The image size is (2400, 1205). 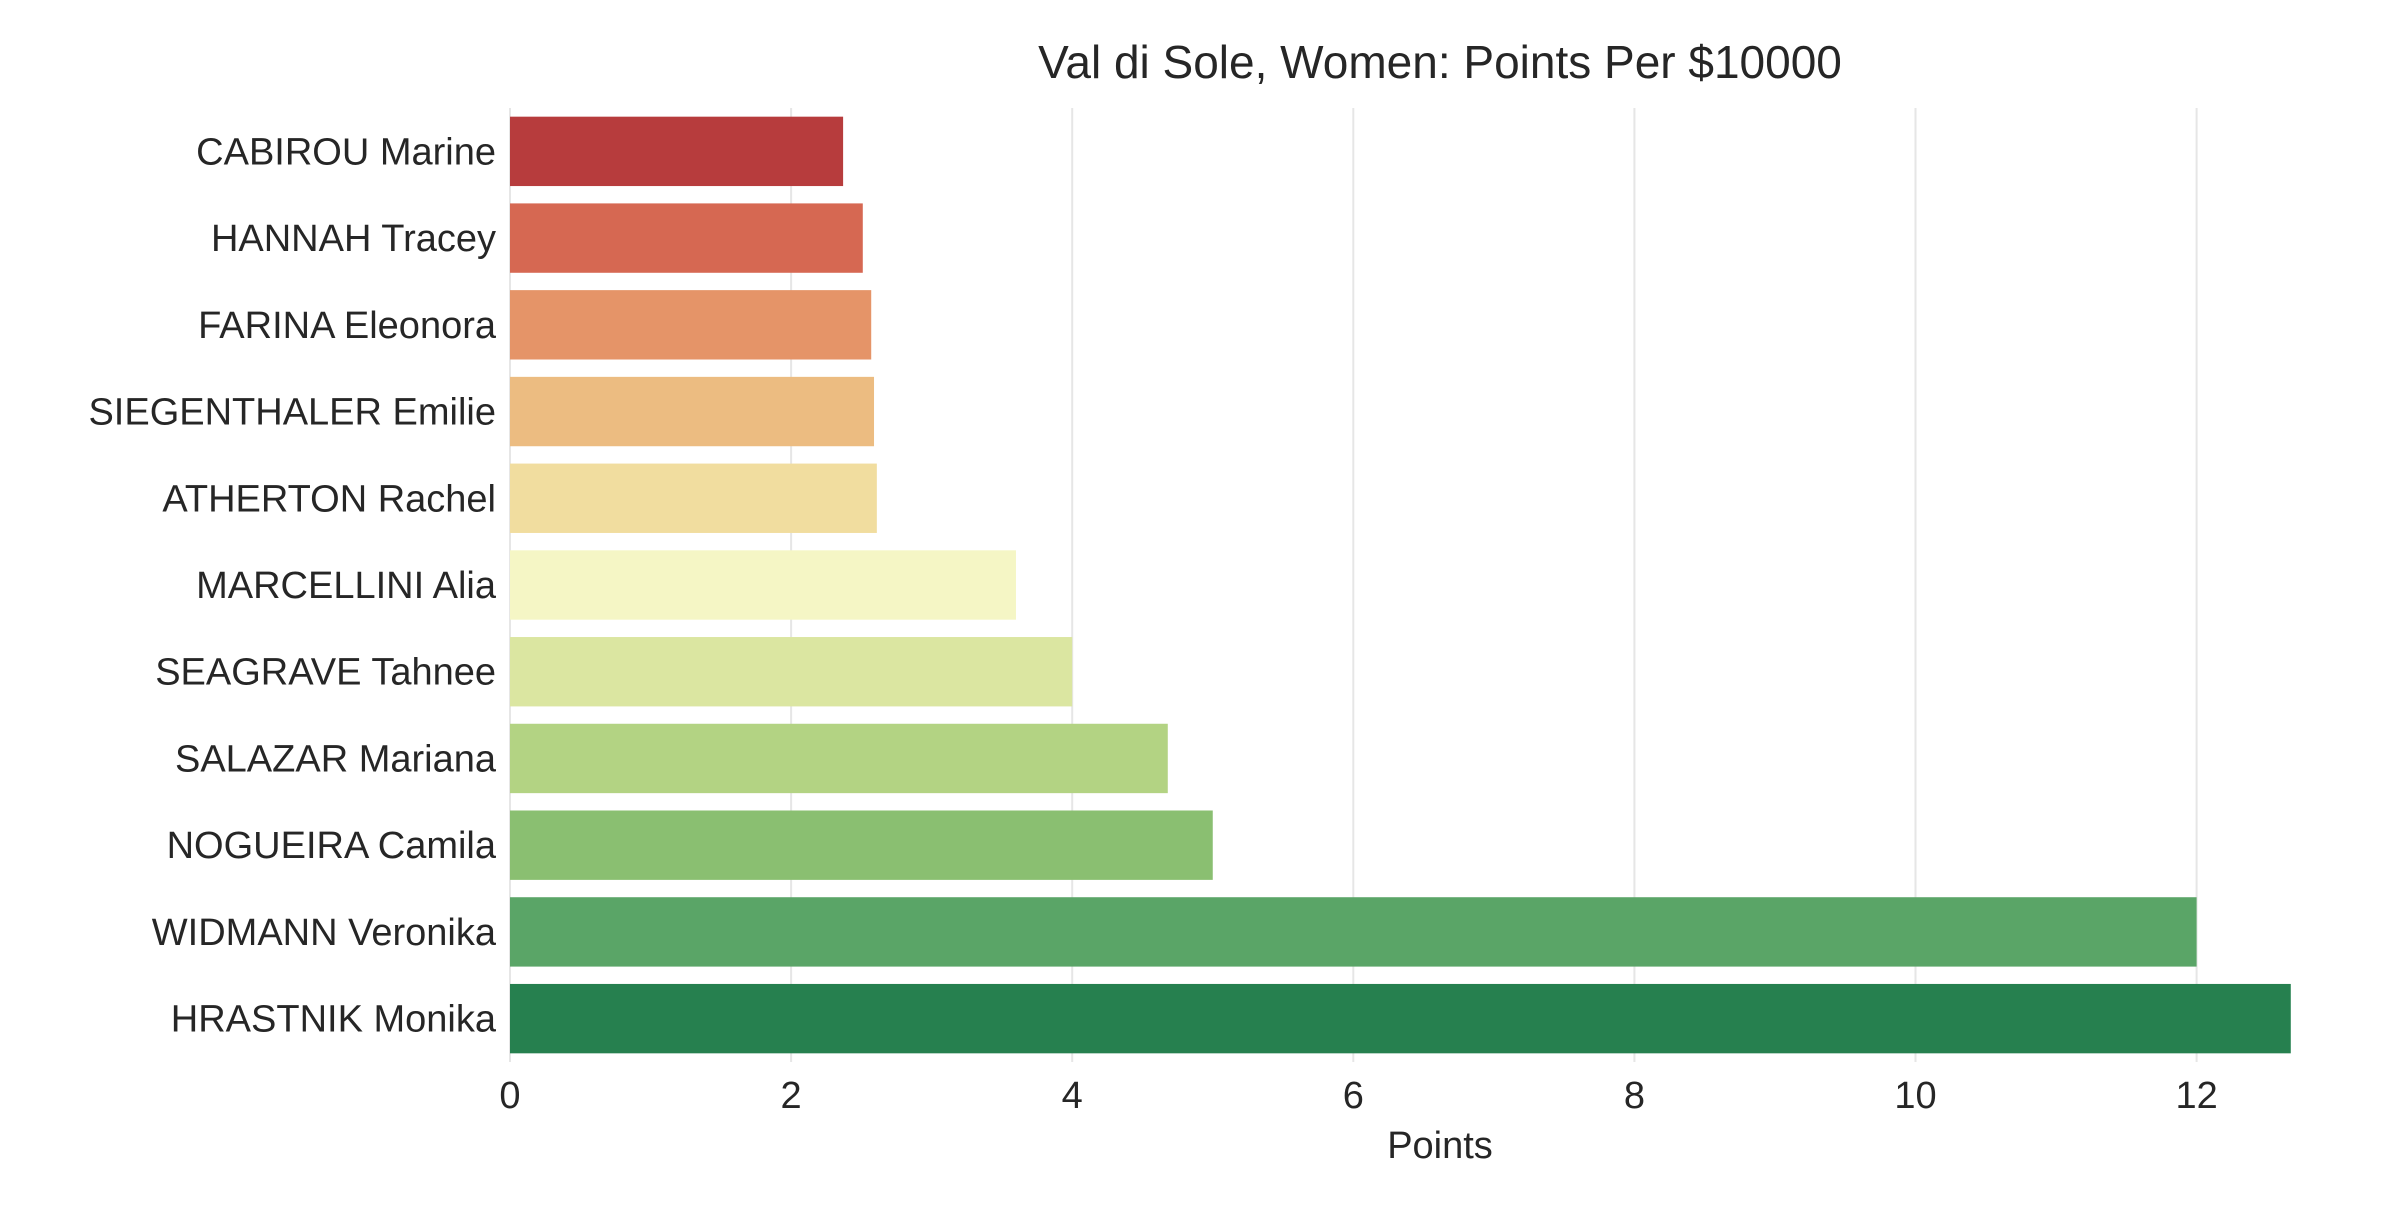 What do you see at coordinates (509, 1096) in the screenshot?
I see `x-tick-label: 0` at bounding box center [509, 1096].